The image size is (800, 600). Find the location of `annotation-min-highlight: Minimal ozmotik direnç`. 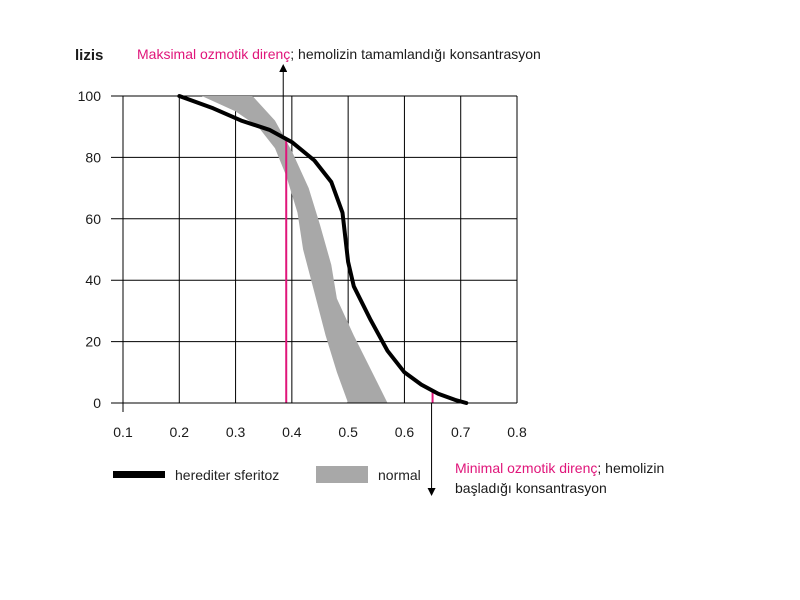

annotation-min-highlight: Minimal ozmotik direnç is located at coordinates (526, 468).